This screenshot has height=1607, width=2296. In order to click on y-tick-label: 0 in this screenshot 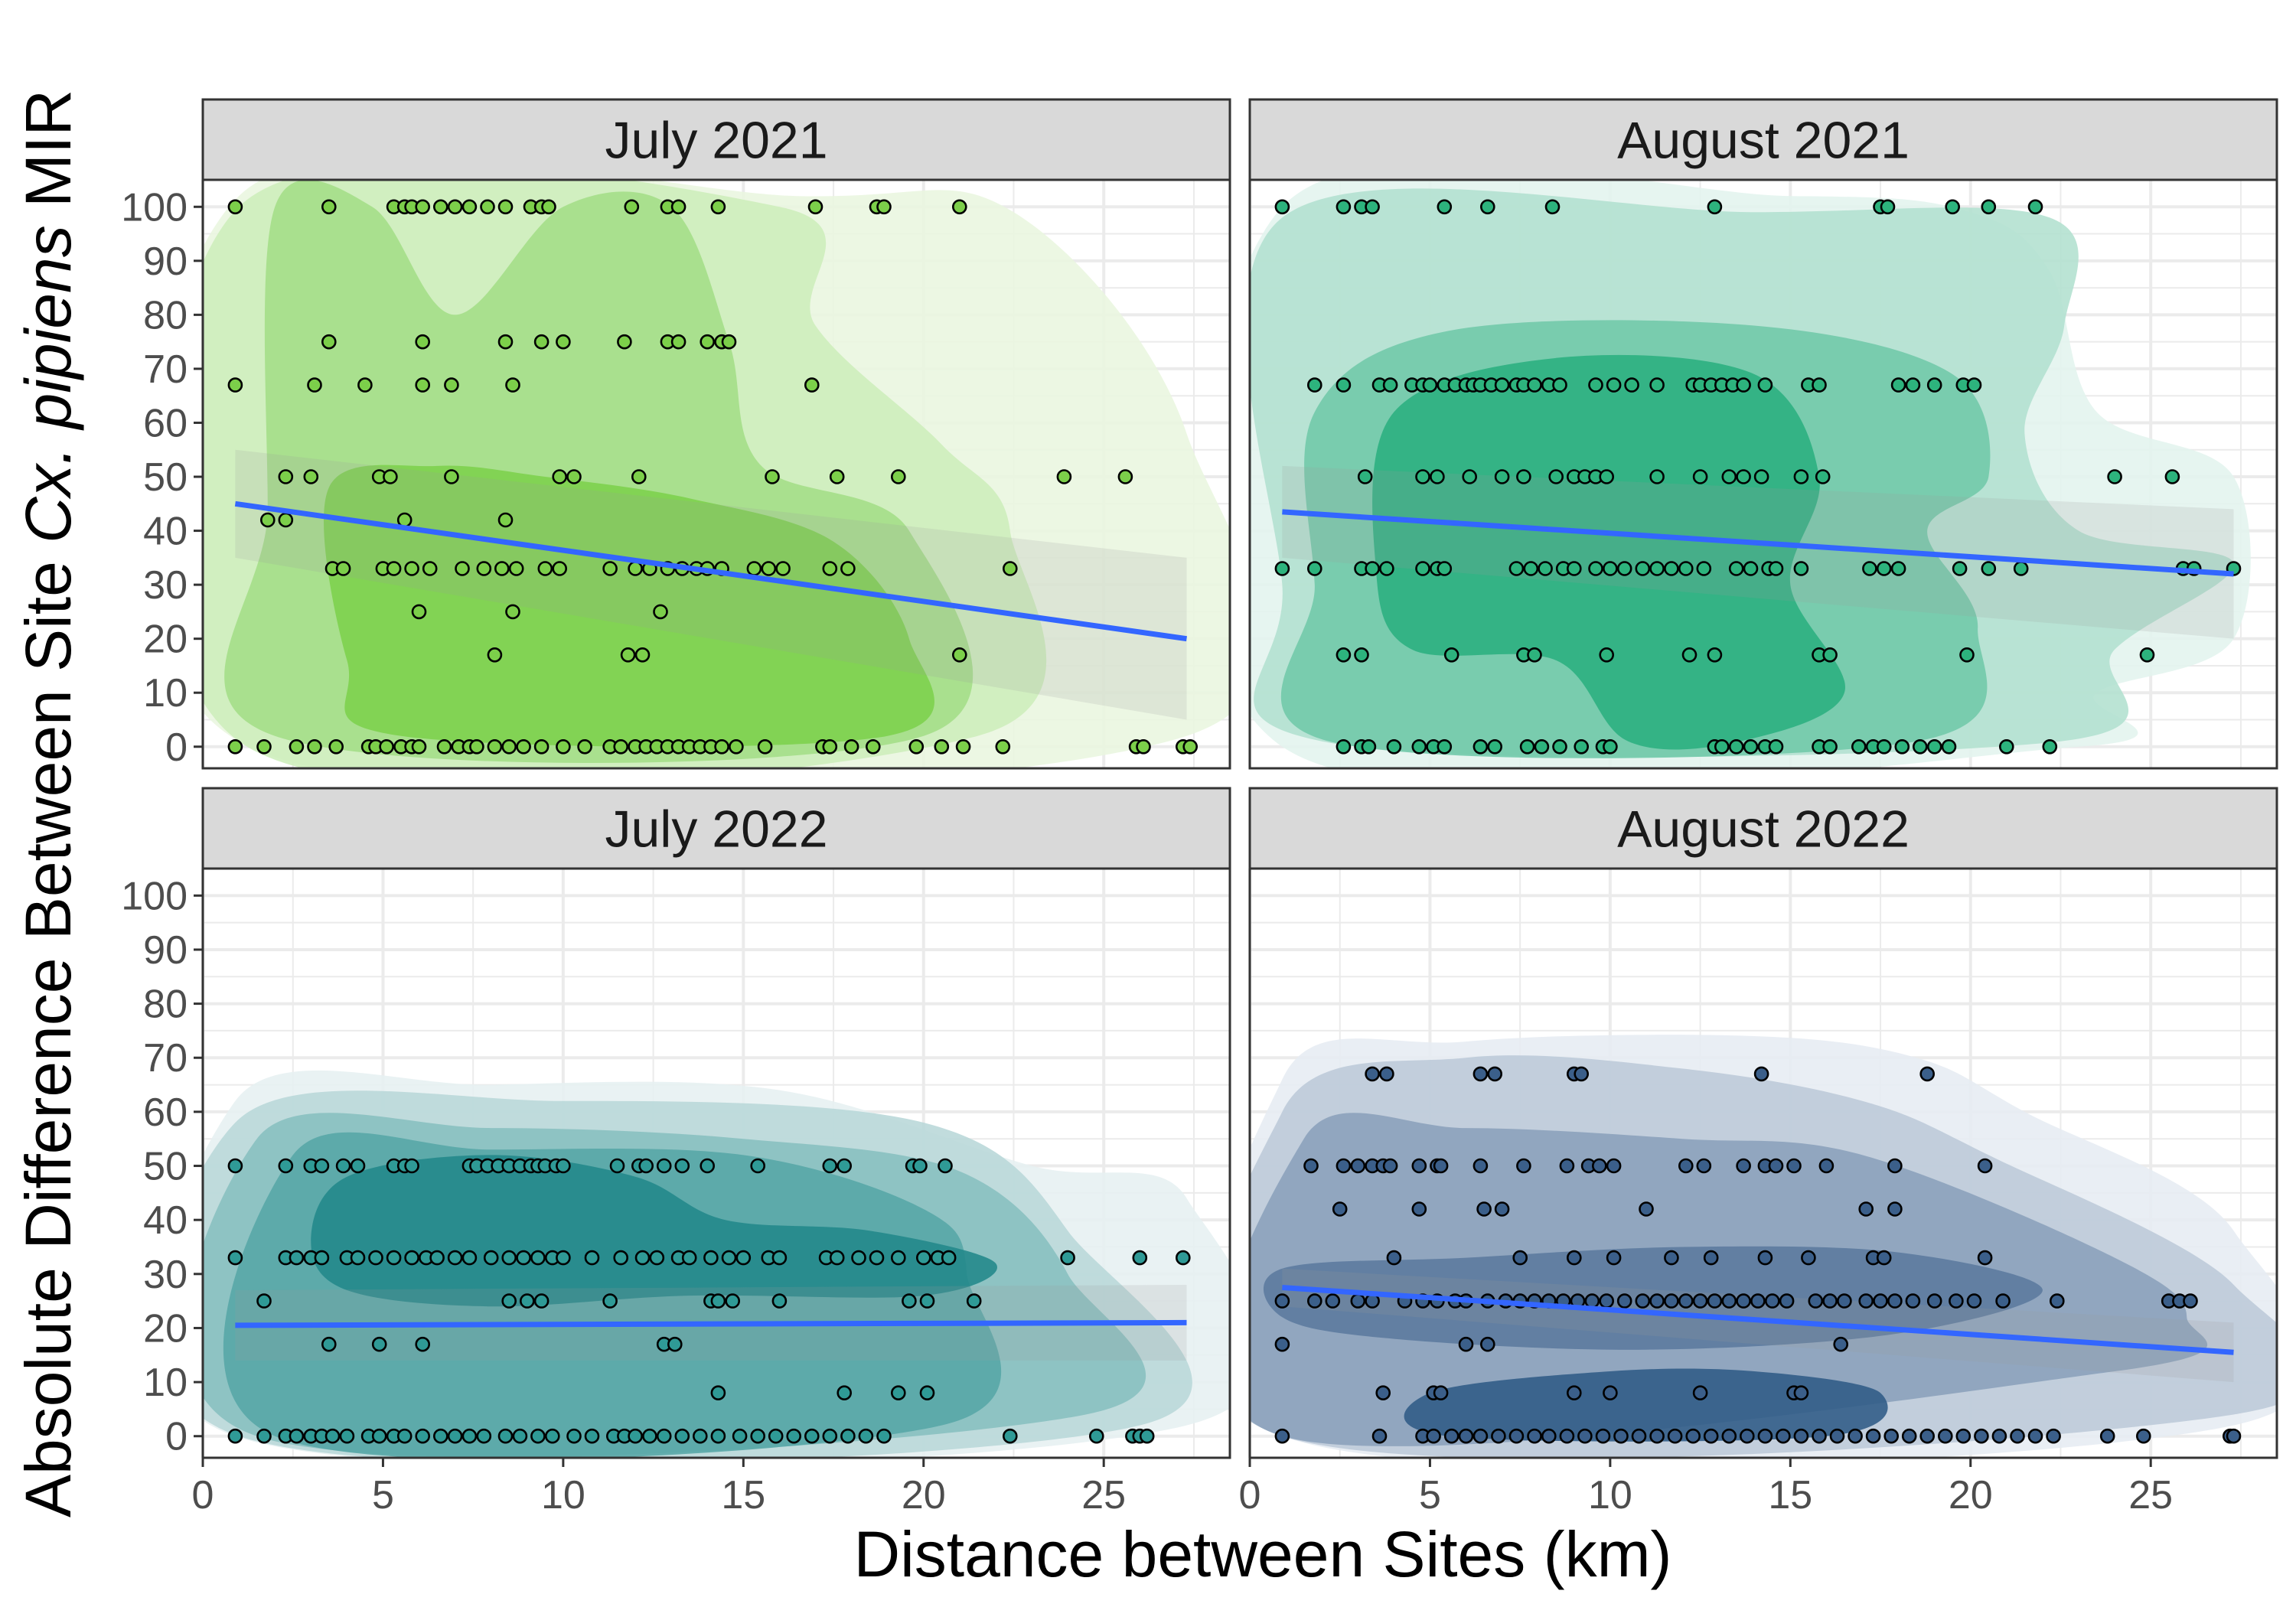, I will do `click(176, 1437)`.